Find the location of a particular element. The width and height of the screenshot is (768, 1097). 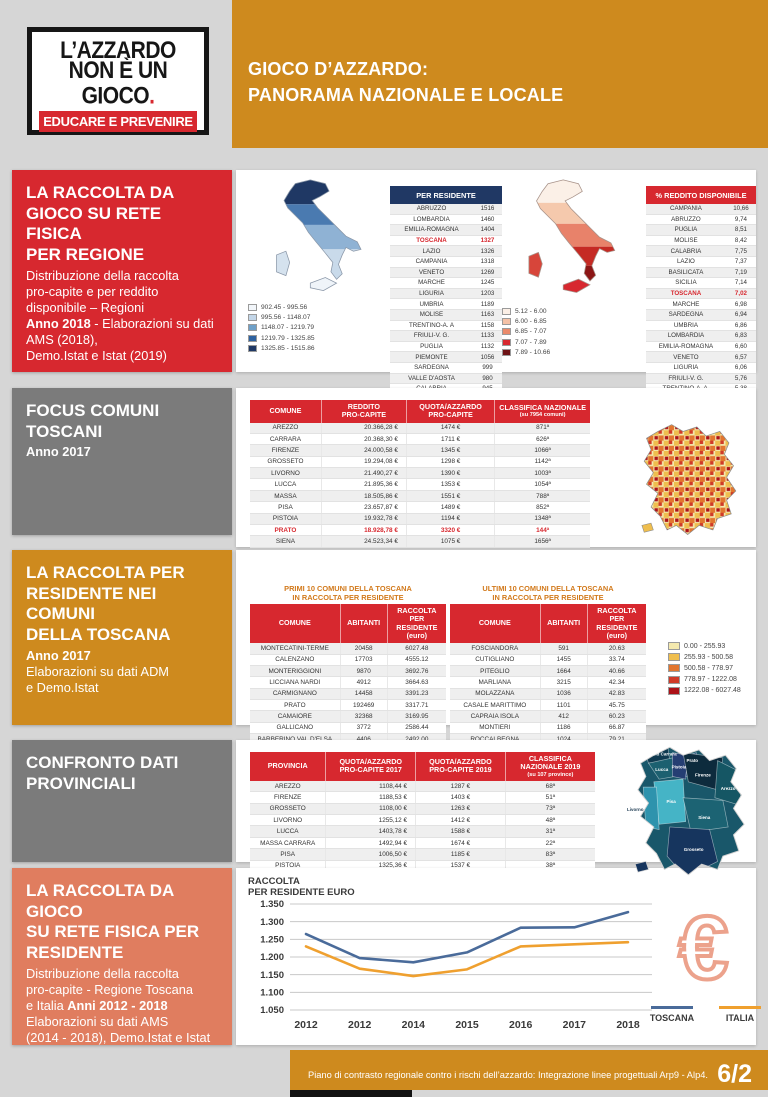

table-cell: 4912 is located at coordinates (364, 682).